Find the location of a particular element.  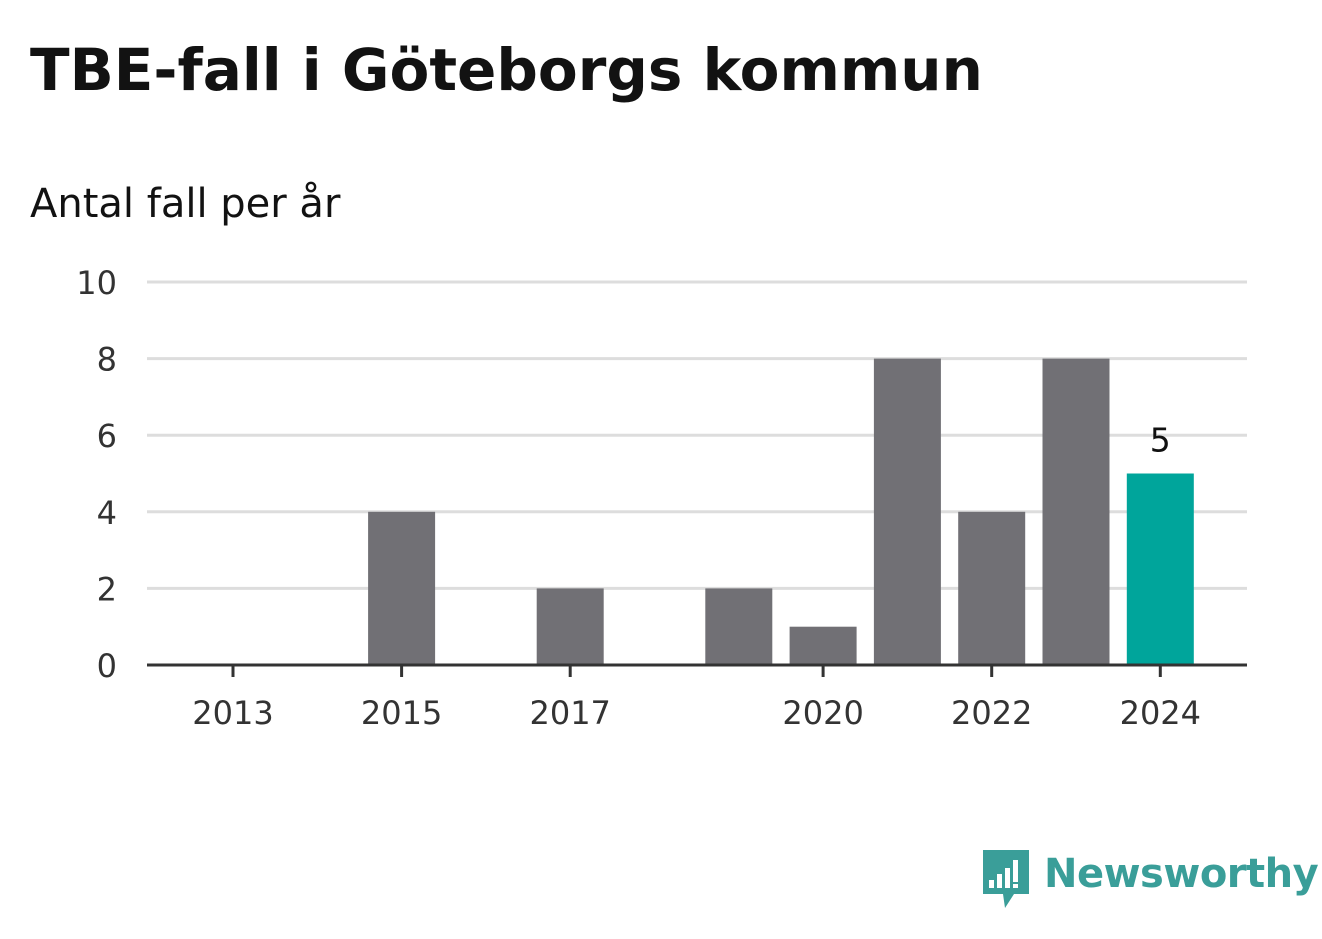

y-tick-label: 0 is located at coordinates (107, 666).